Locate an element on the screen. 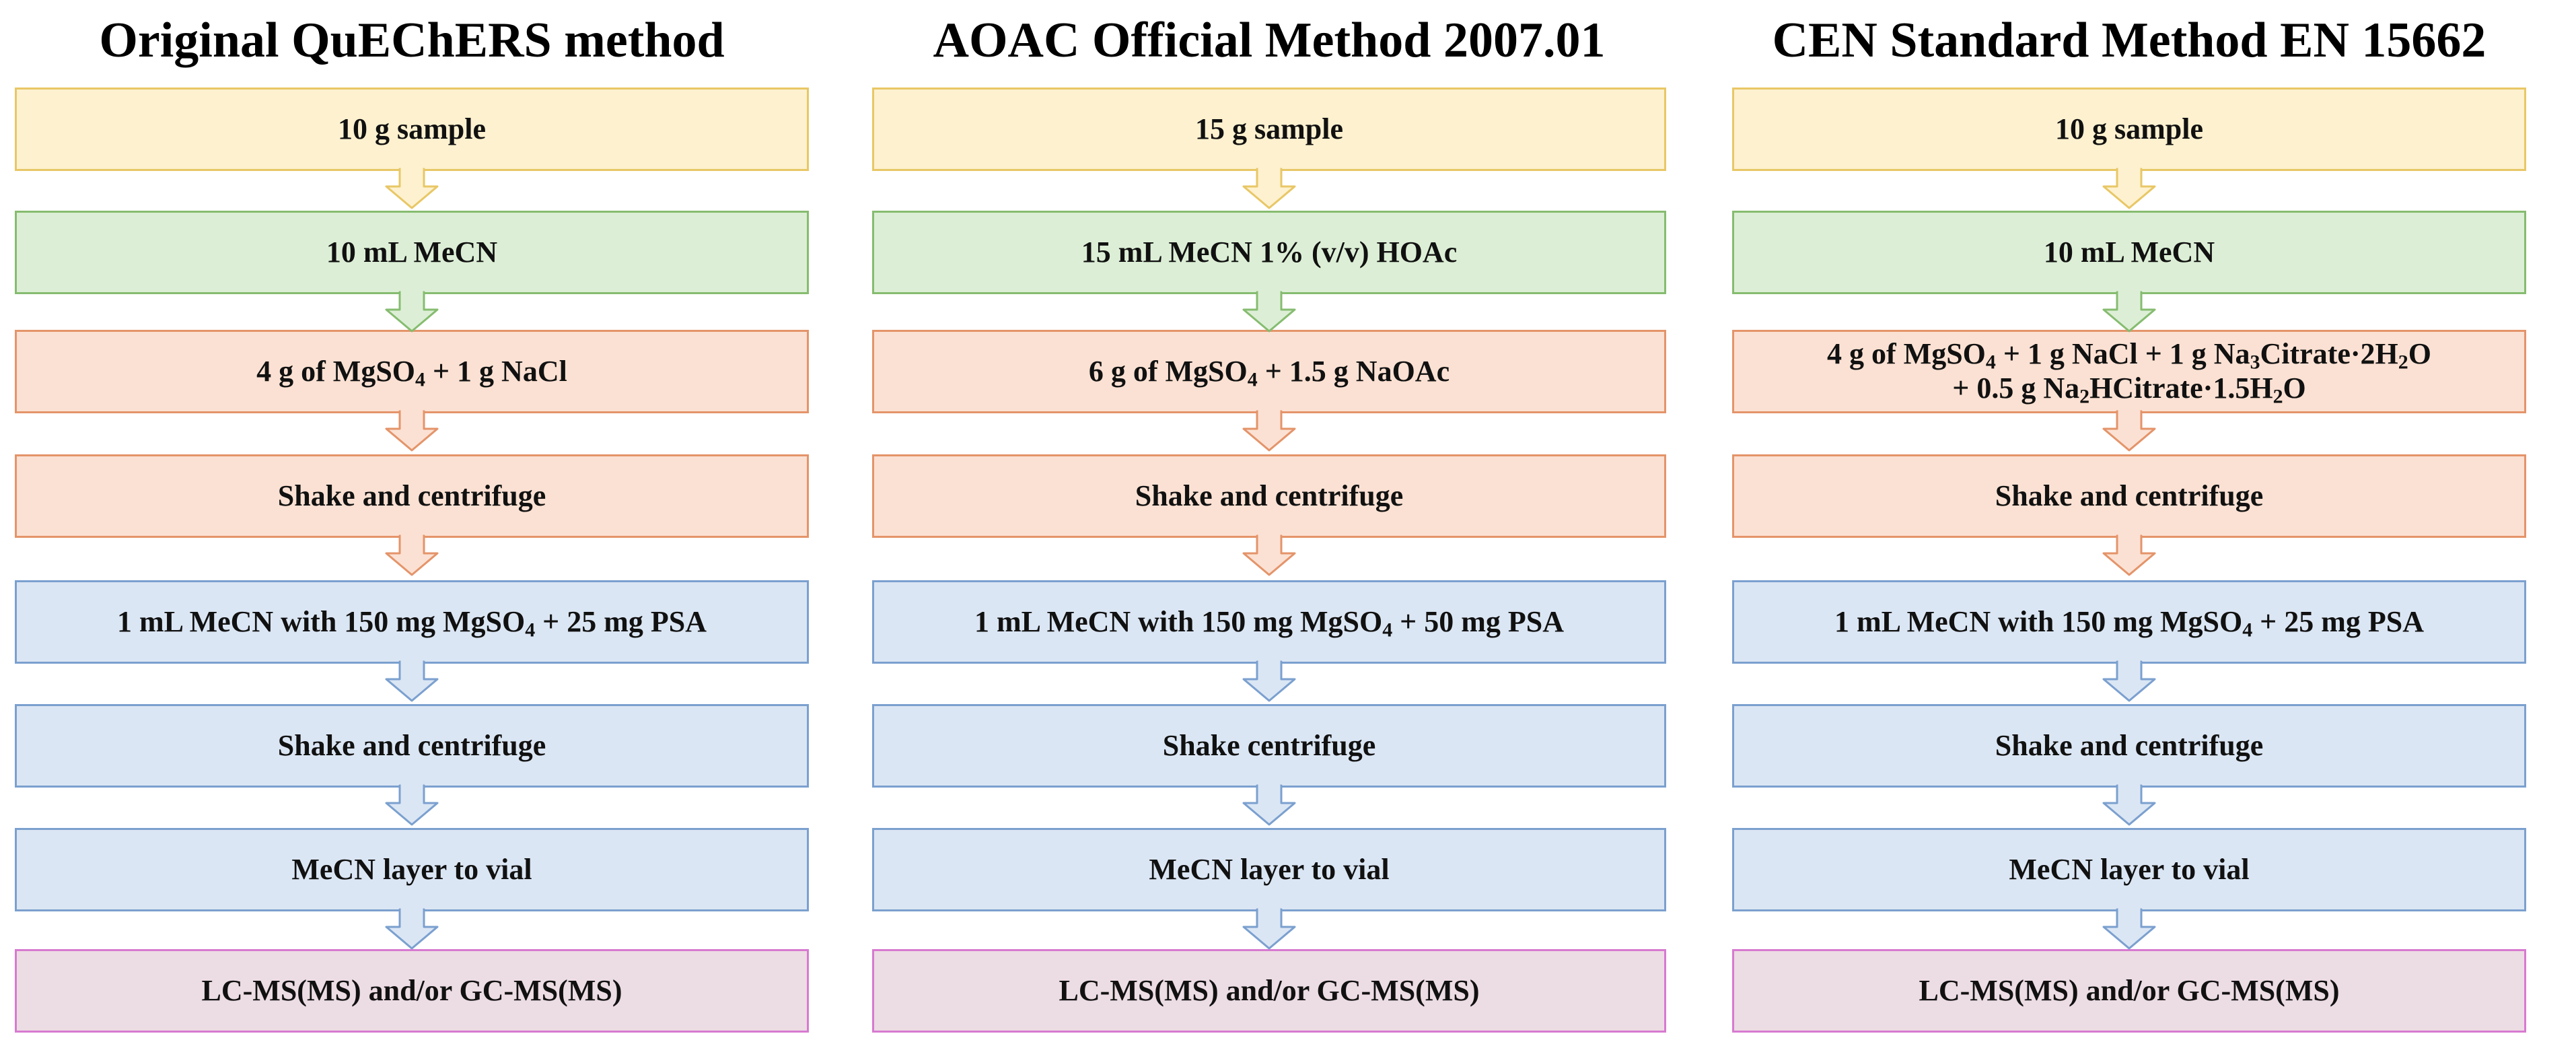  step-label: Shake centrifuge is located at coordinates (1269, 745).